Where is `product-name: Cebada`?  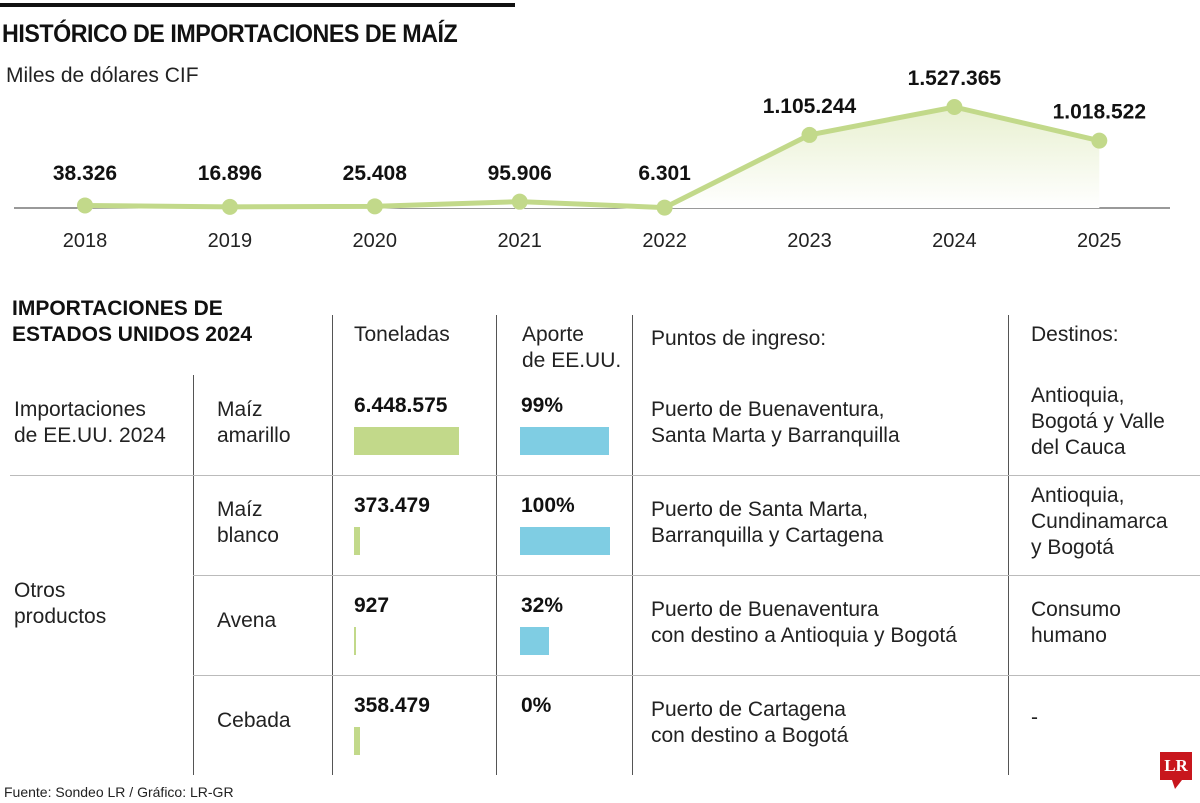 product-name: Cebada is located at coordinates (254, 720).